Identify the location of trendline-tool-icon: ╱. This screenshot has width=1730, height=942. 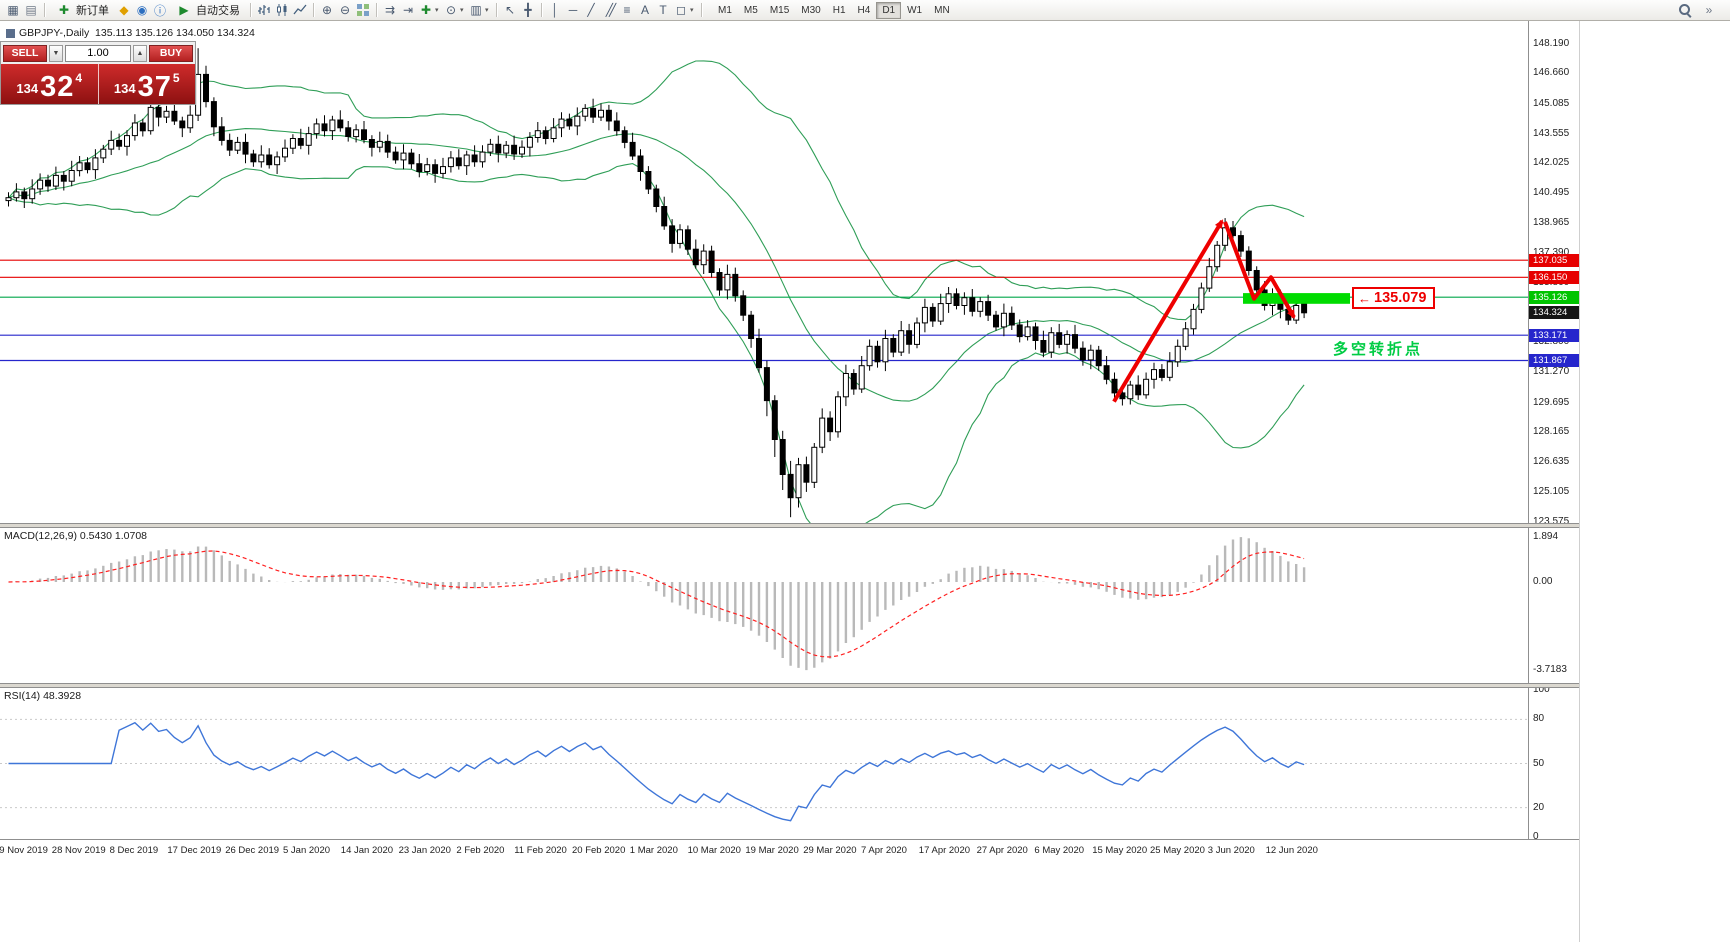
(591, 10).